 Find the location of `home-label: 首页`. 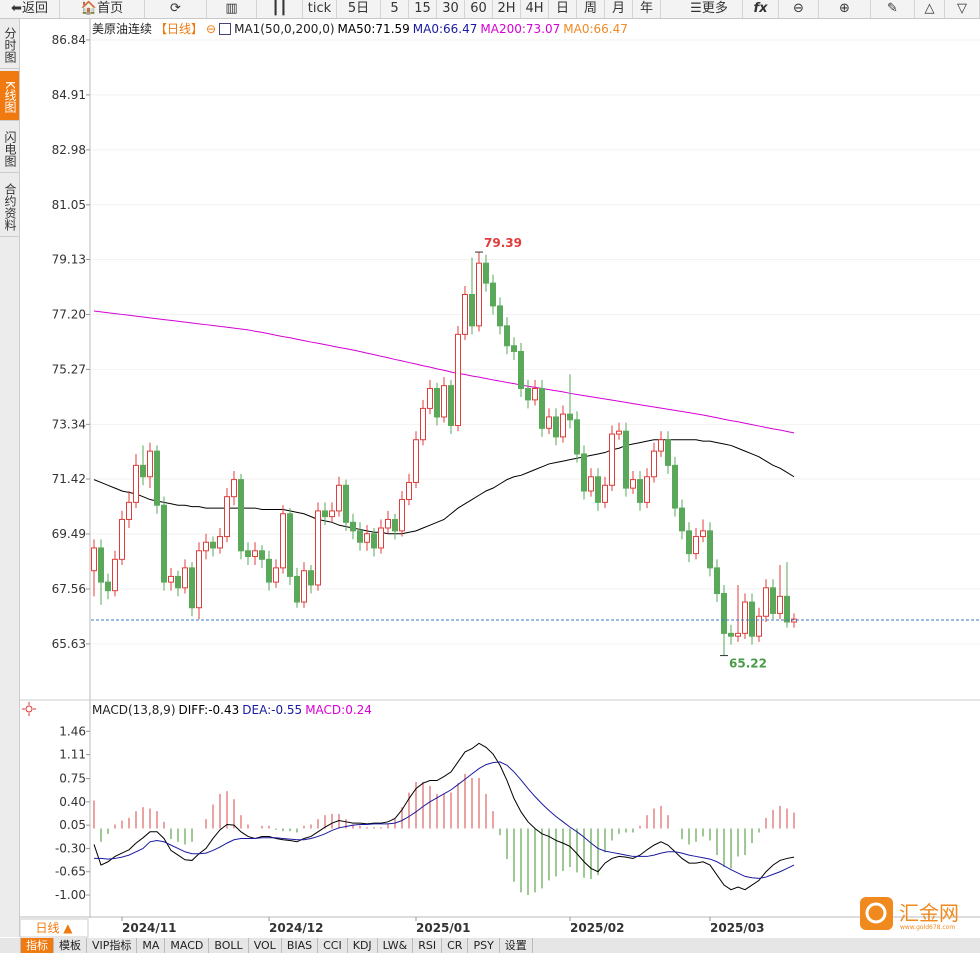

home-label: 首页 is located at coordinates (110, 8).